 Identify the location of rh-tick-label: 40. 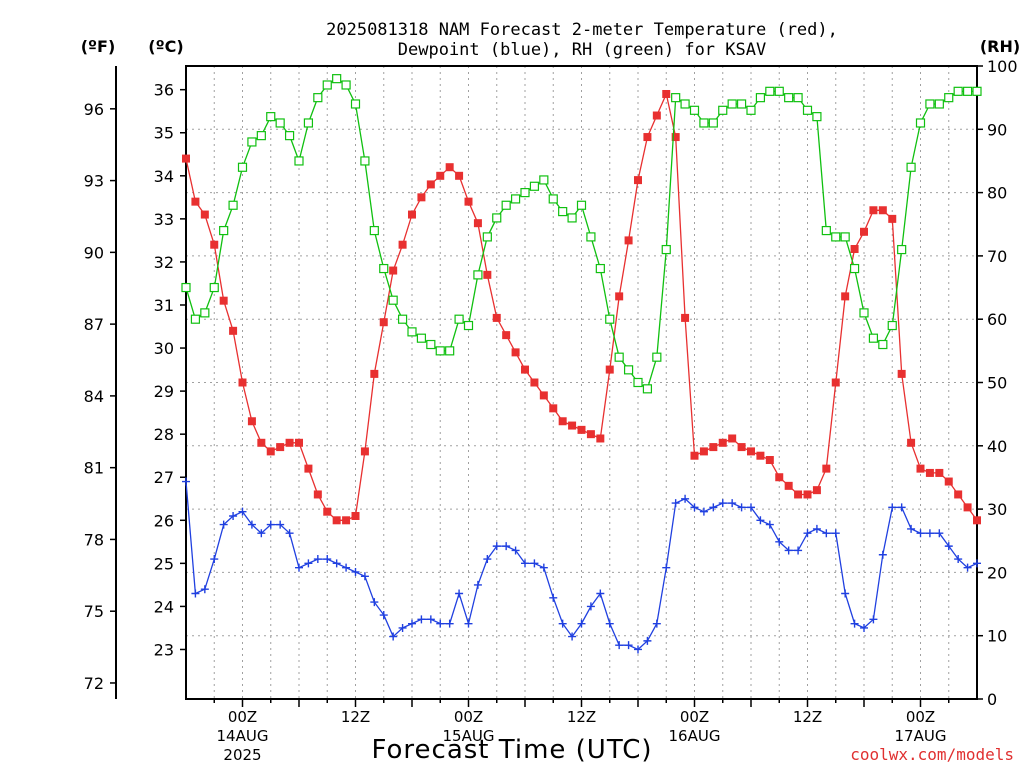
(997, 446).